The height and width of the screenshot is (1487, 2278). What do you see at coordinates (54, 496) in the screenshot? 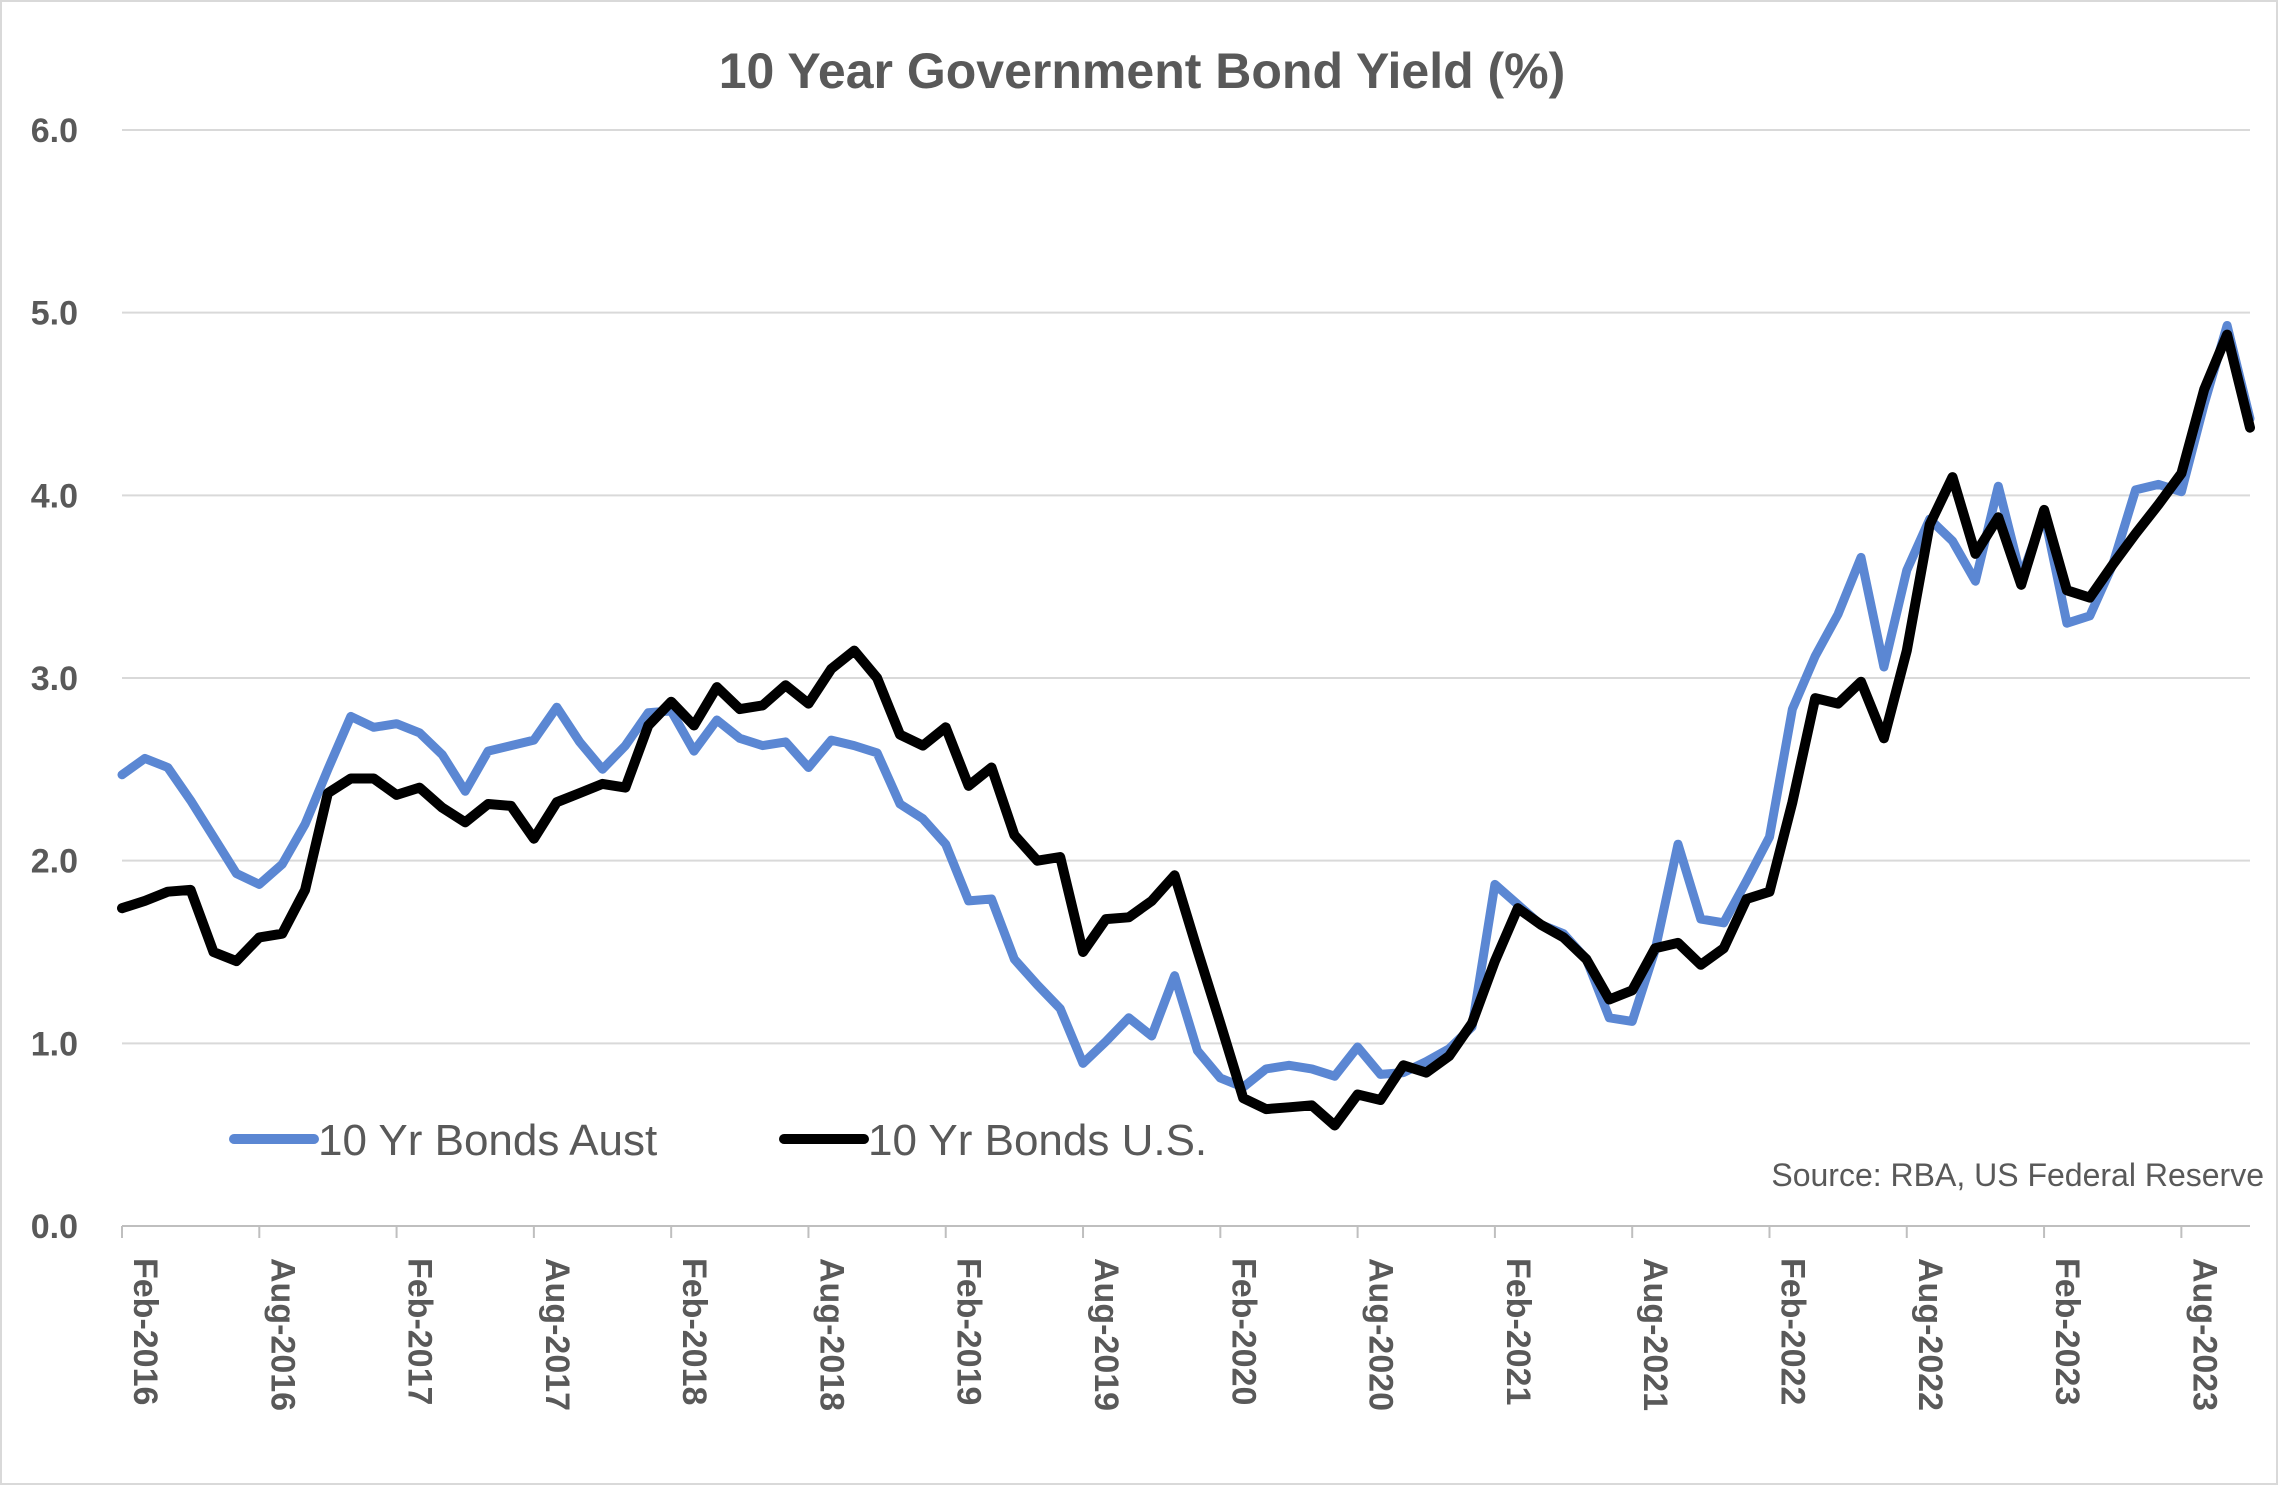
I see `y-tick-label: 4.0` at bounding box center [54, 496].